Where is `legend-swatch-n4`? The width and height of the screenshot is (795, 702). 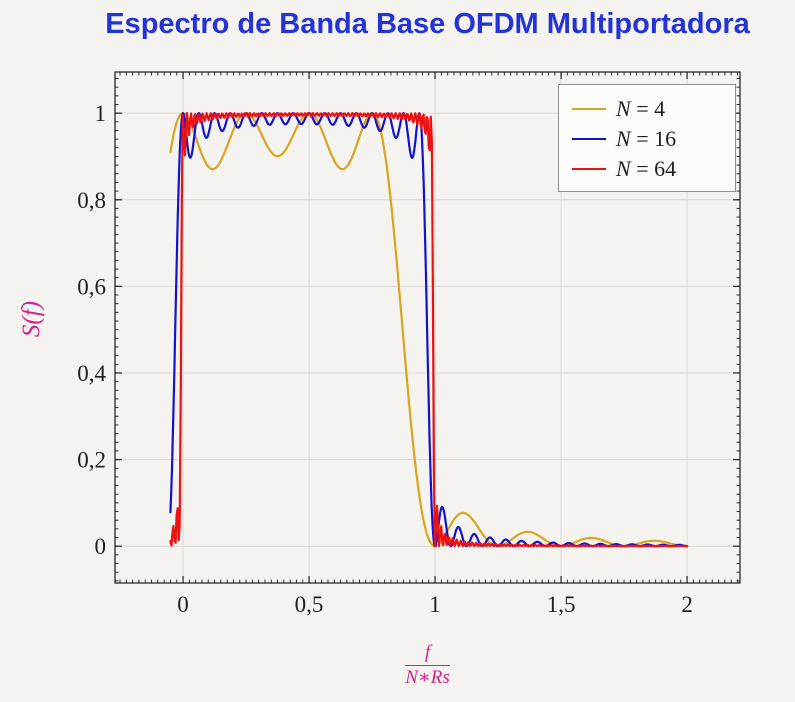 legend-swatch-n4 is located at coordinates (589, 109).